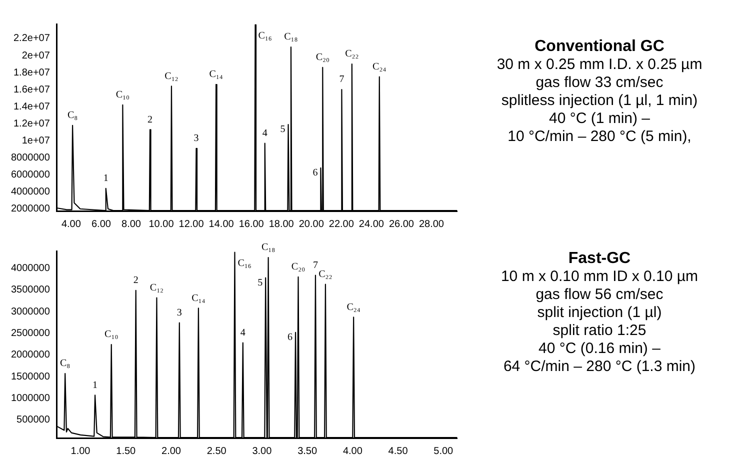 The image size is (744, 470). Describe the element at coordinates (216, 451) in the screenshot. I see `x-tick-label: 2.50` at that location.